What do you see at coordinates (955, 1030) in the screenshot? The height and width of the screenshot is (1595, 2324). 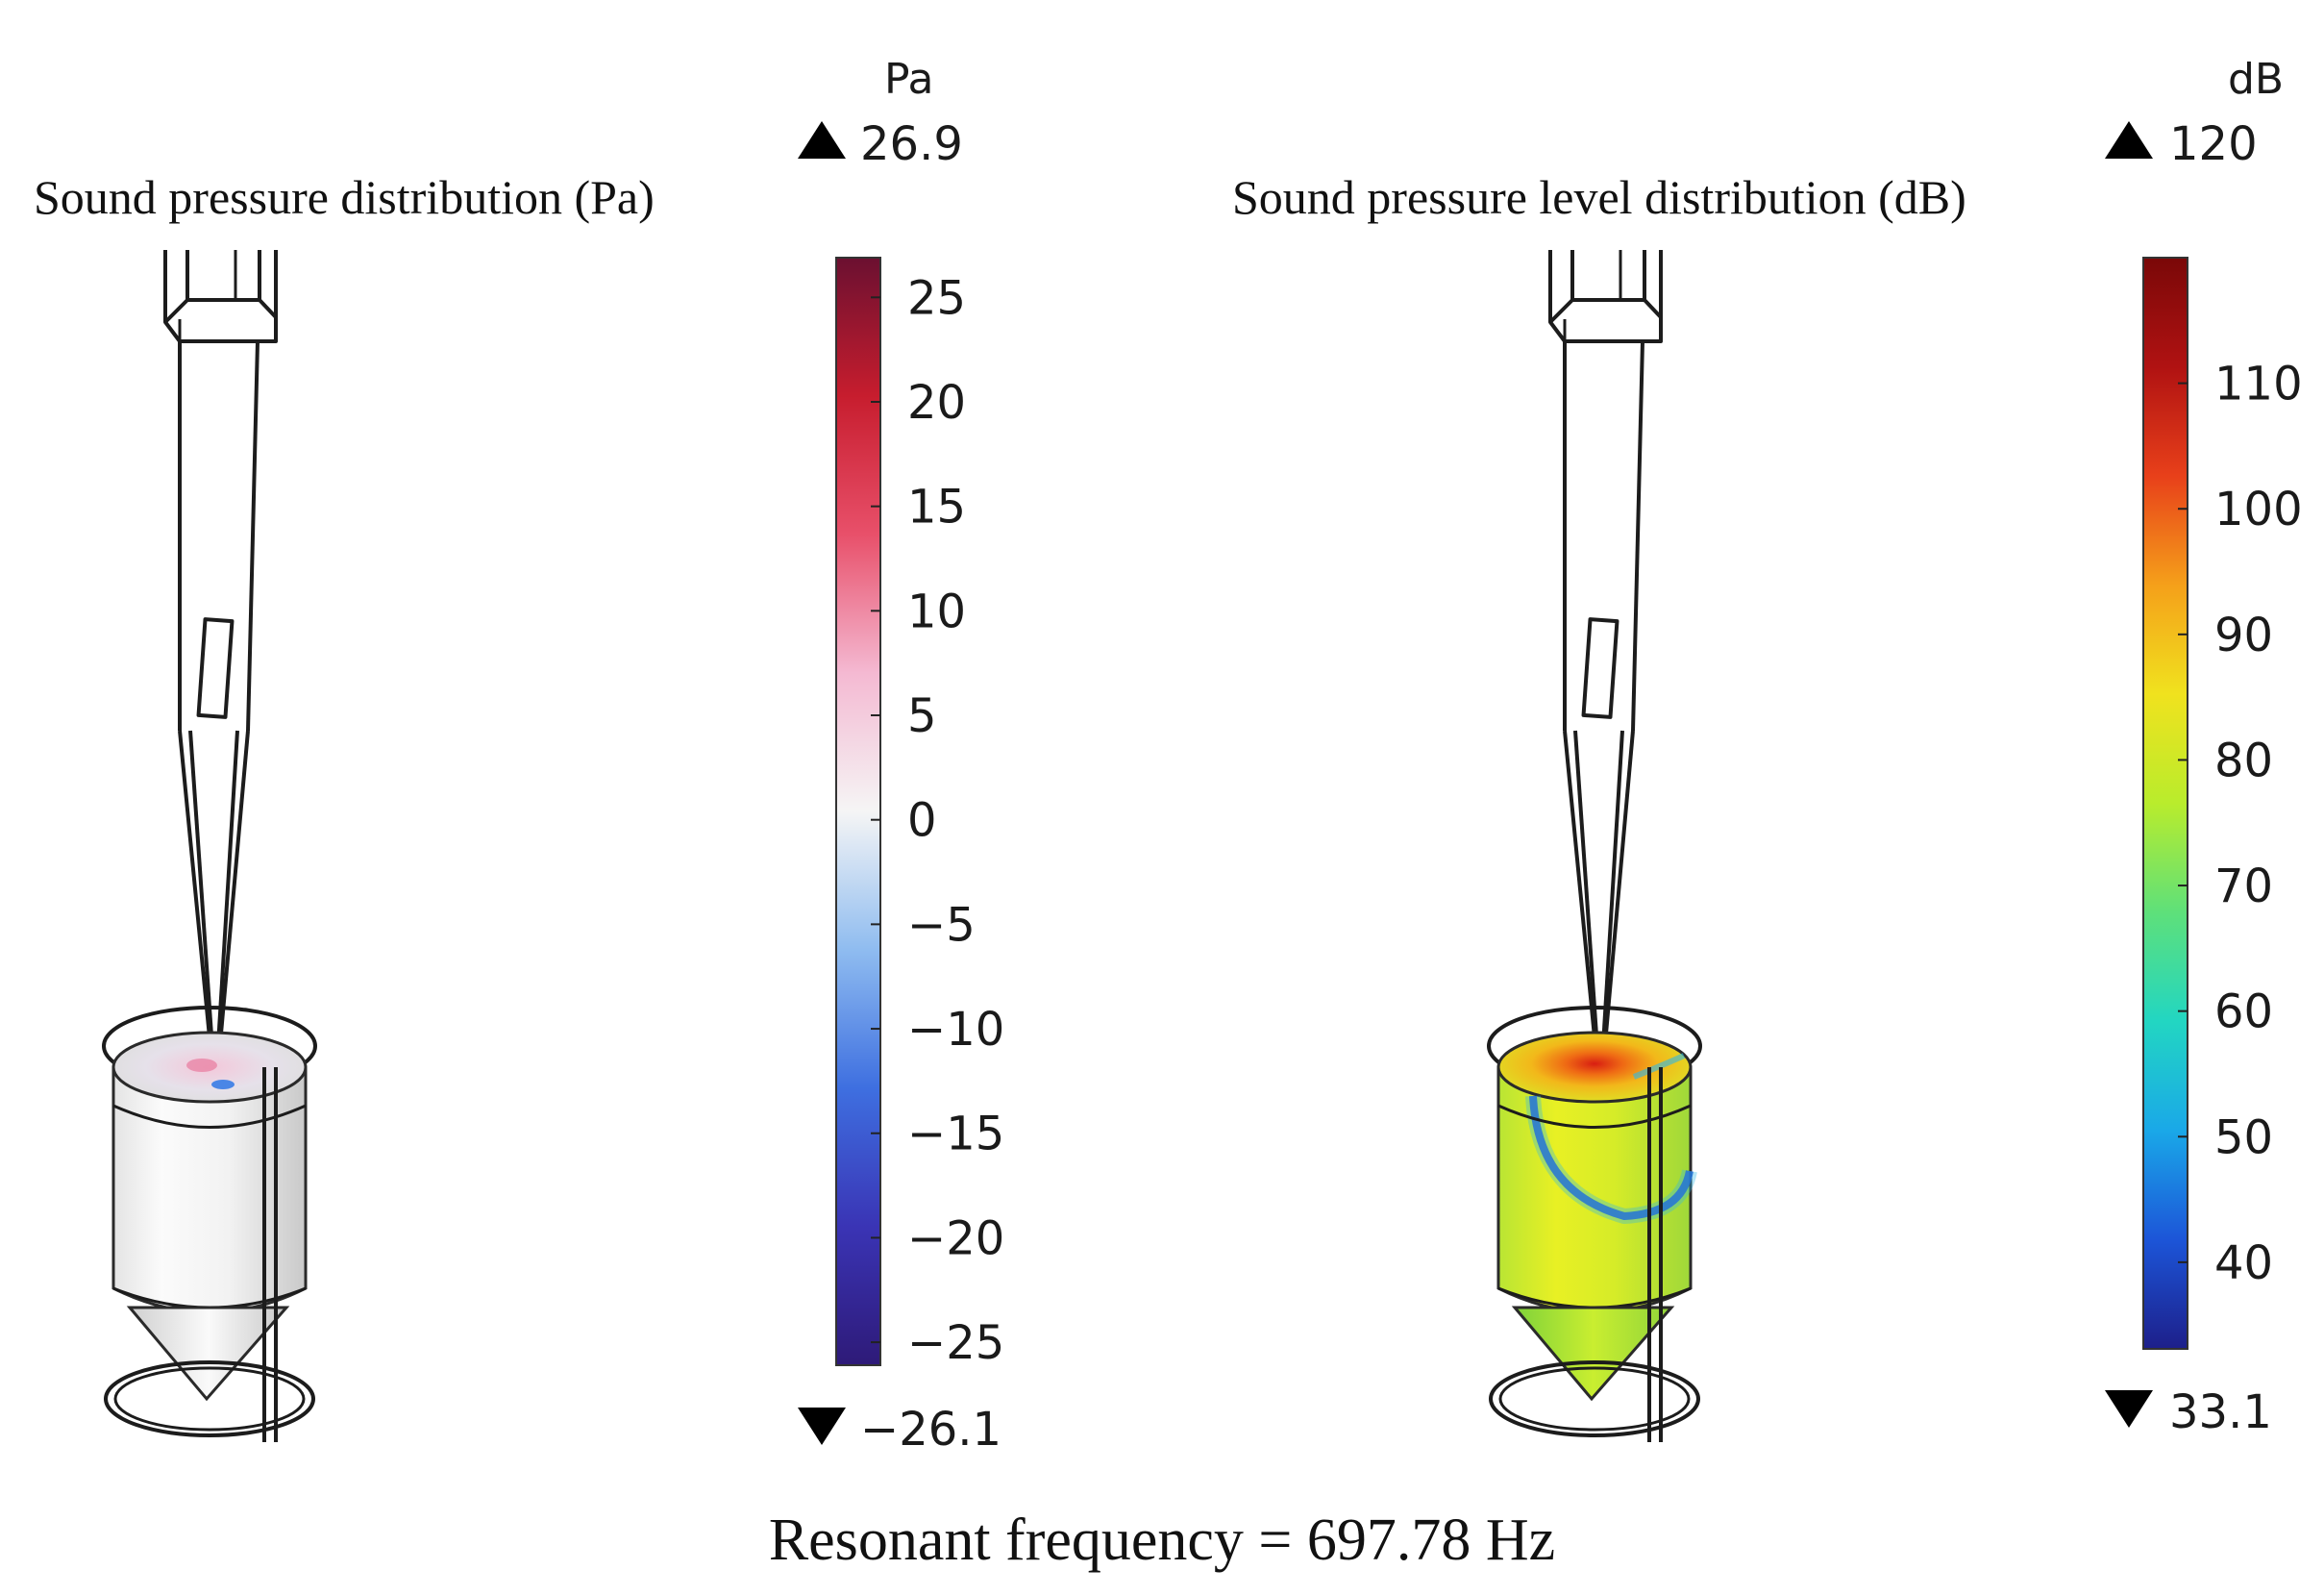 I see `left-colorbar-tick-label: −10` at bounding box center [955, 1030].